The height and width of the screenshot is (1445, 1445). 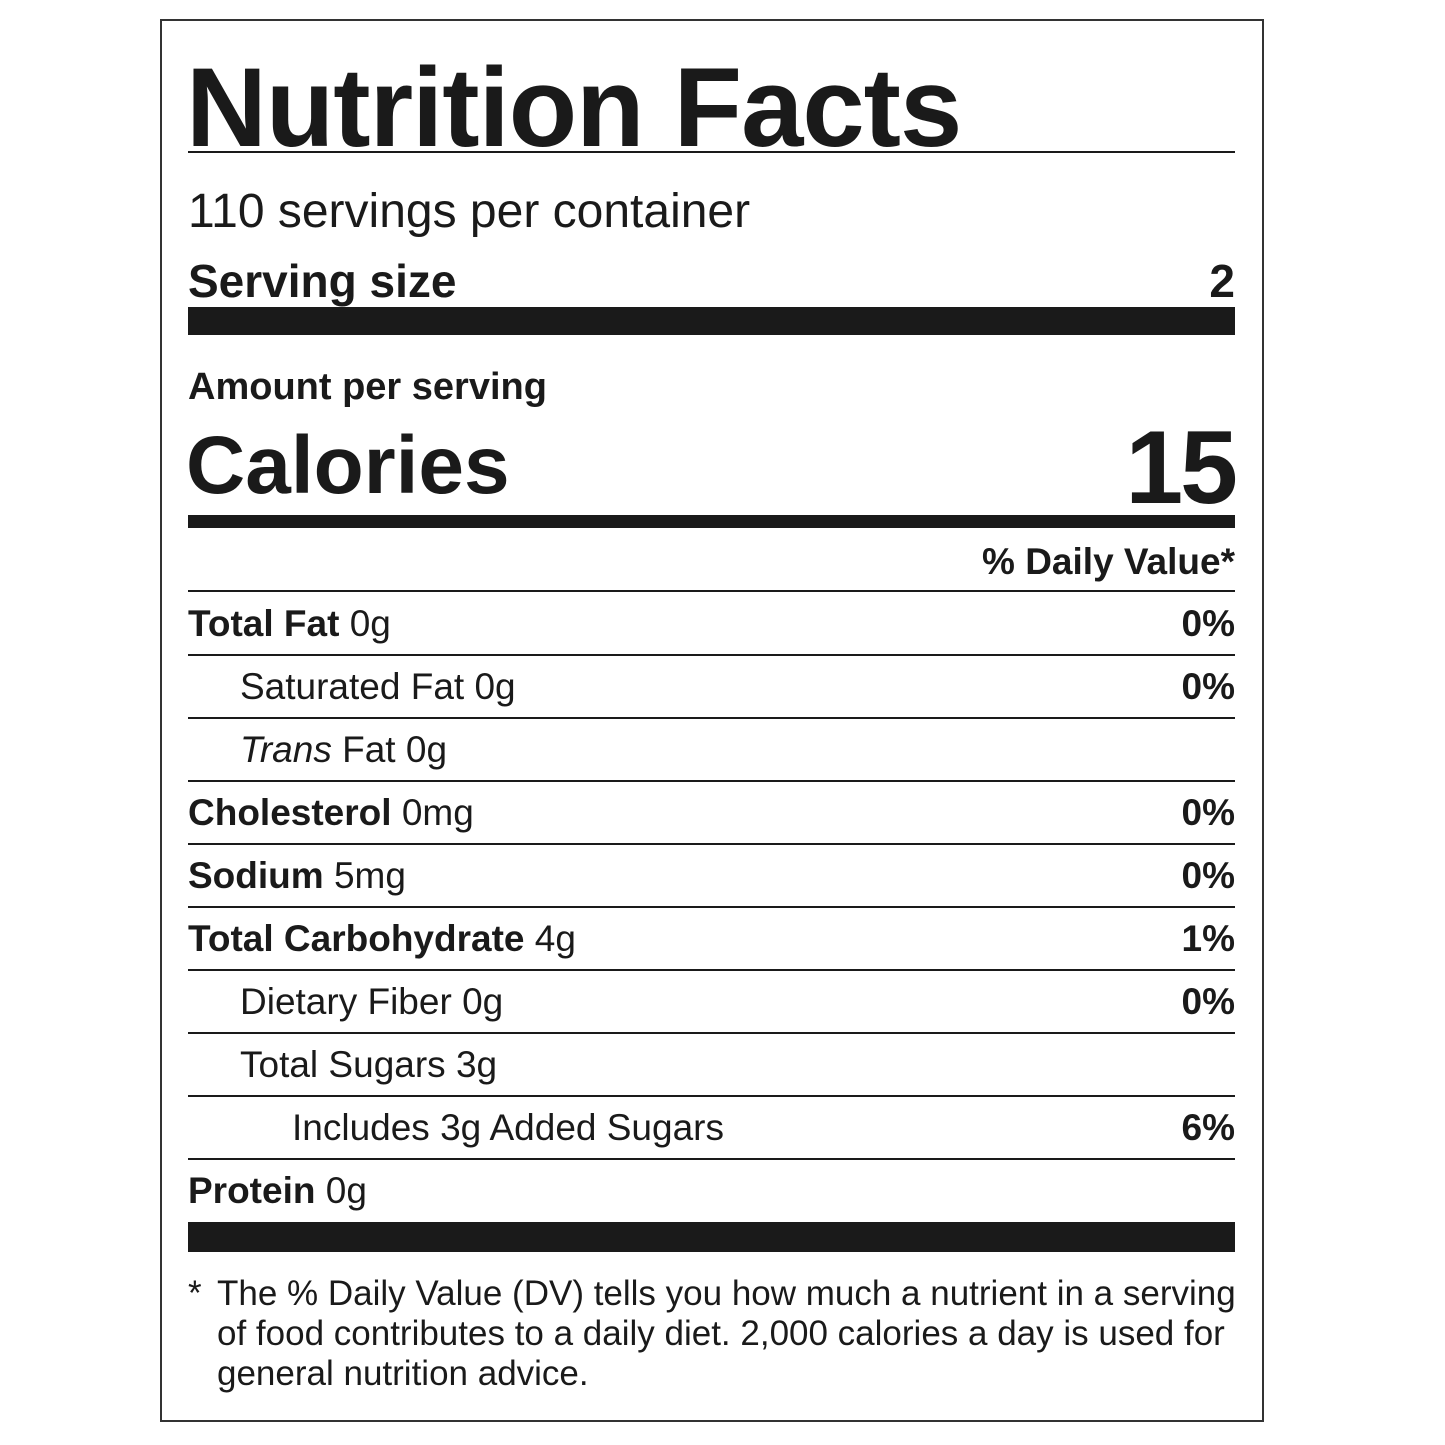 I want to click on nutrient-row: Dietary Fiber 0g, so click(x=371, y=1001).